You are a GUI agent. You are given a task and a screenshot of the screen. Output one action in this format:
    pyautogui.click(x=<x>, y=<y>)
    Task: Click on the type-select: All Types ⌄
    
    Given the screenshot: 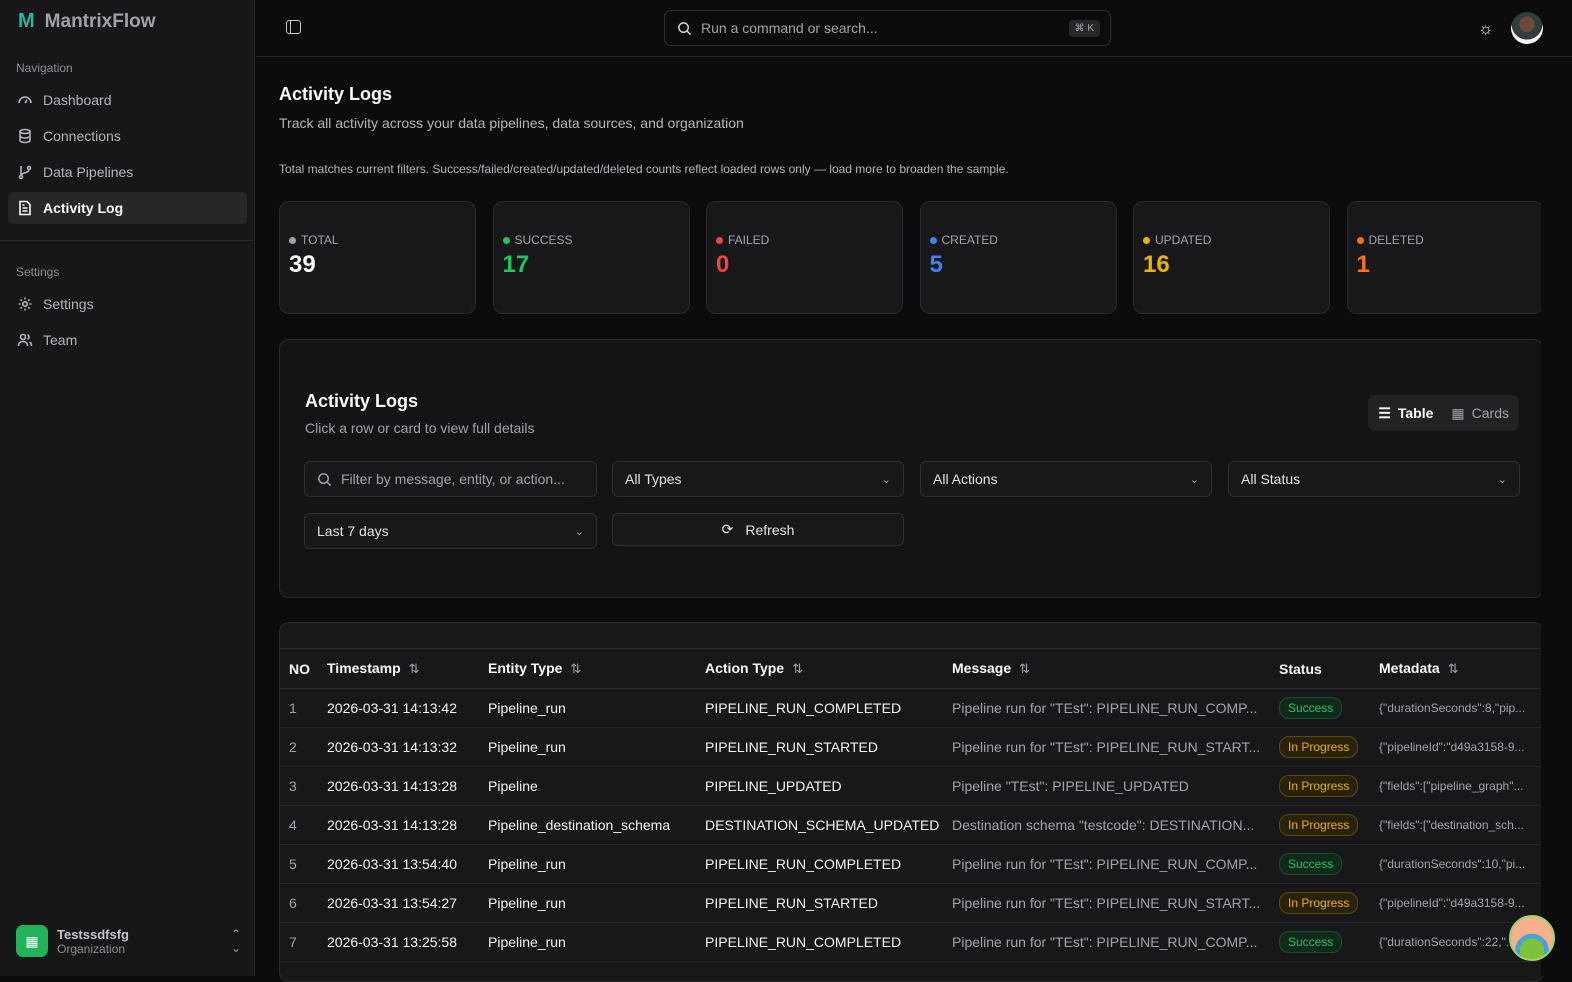 What is the action you would take?
    pyautogui.click(x=758, y=479)
    